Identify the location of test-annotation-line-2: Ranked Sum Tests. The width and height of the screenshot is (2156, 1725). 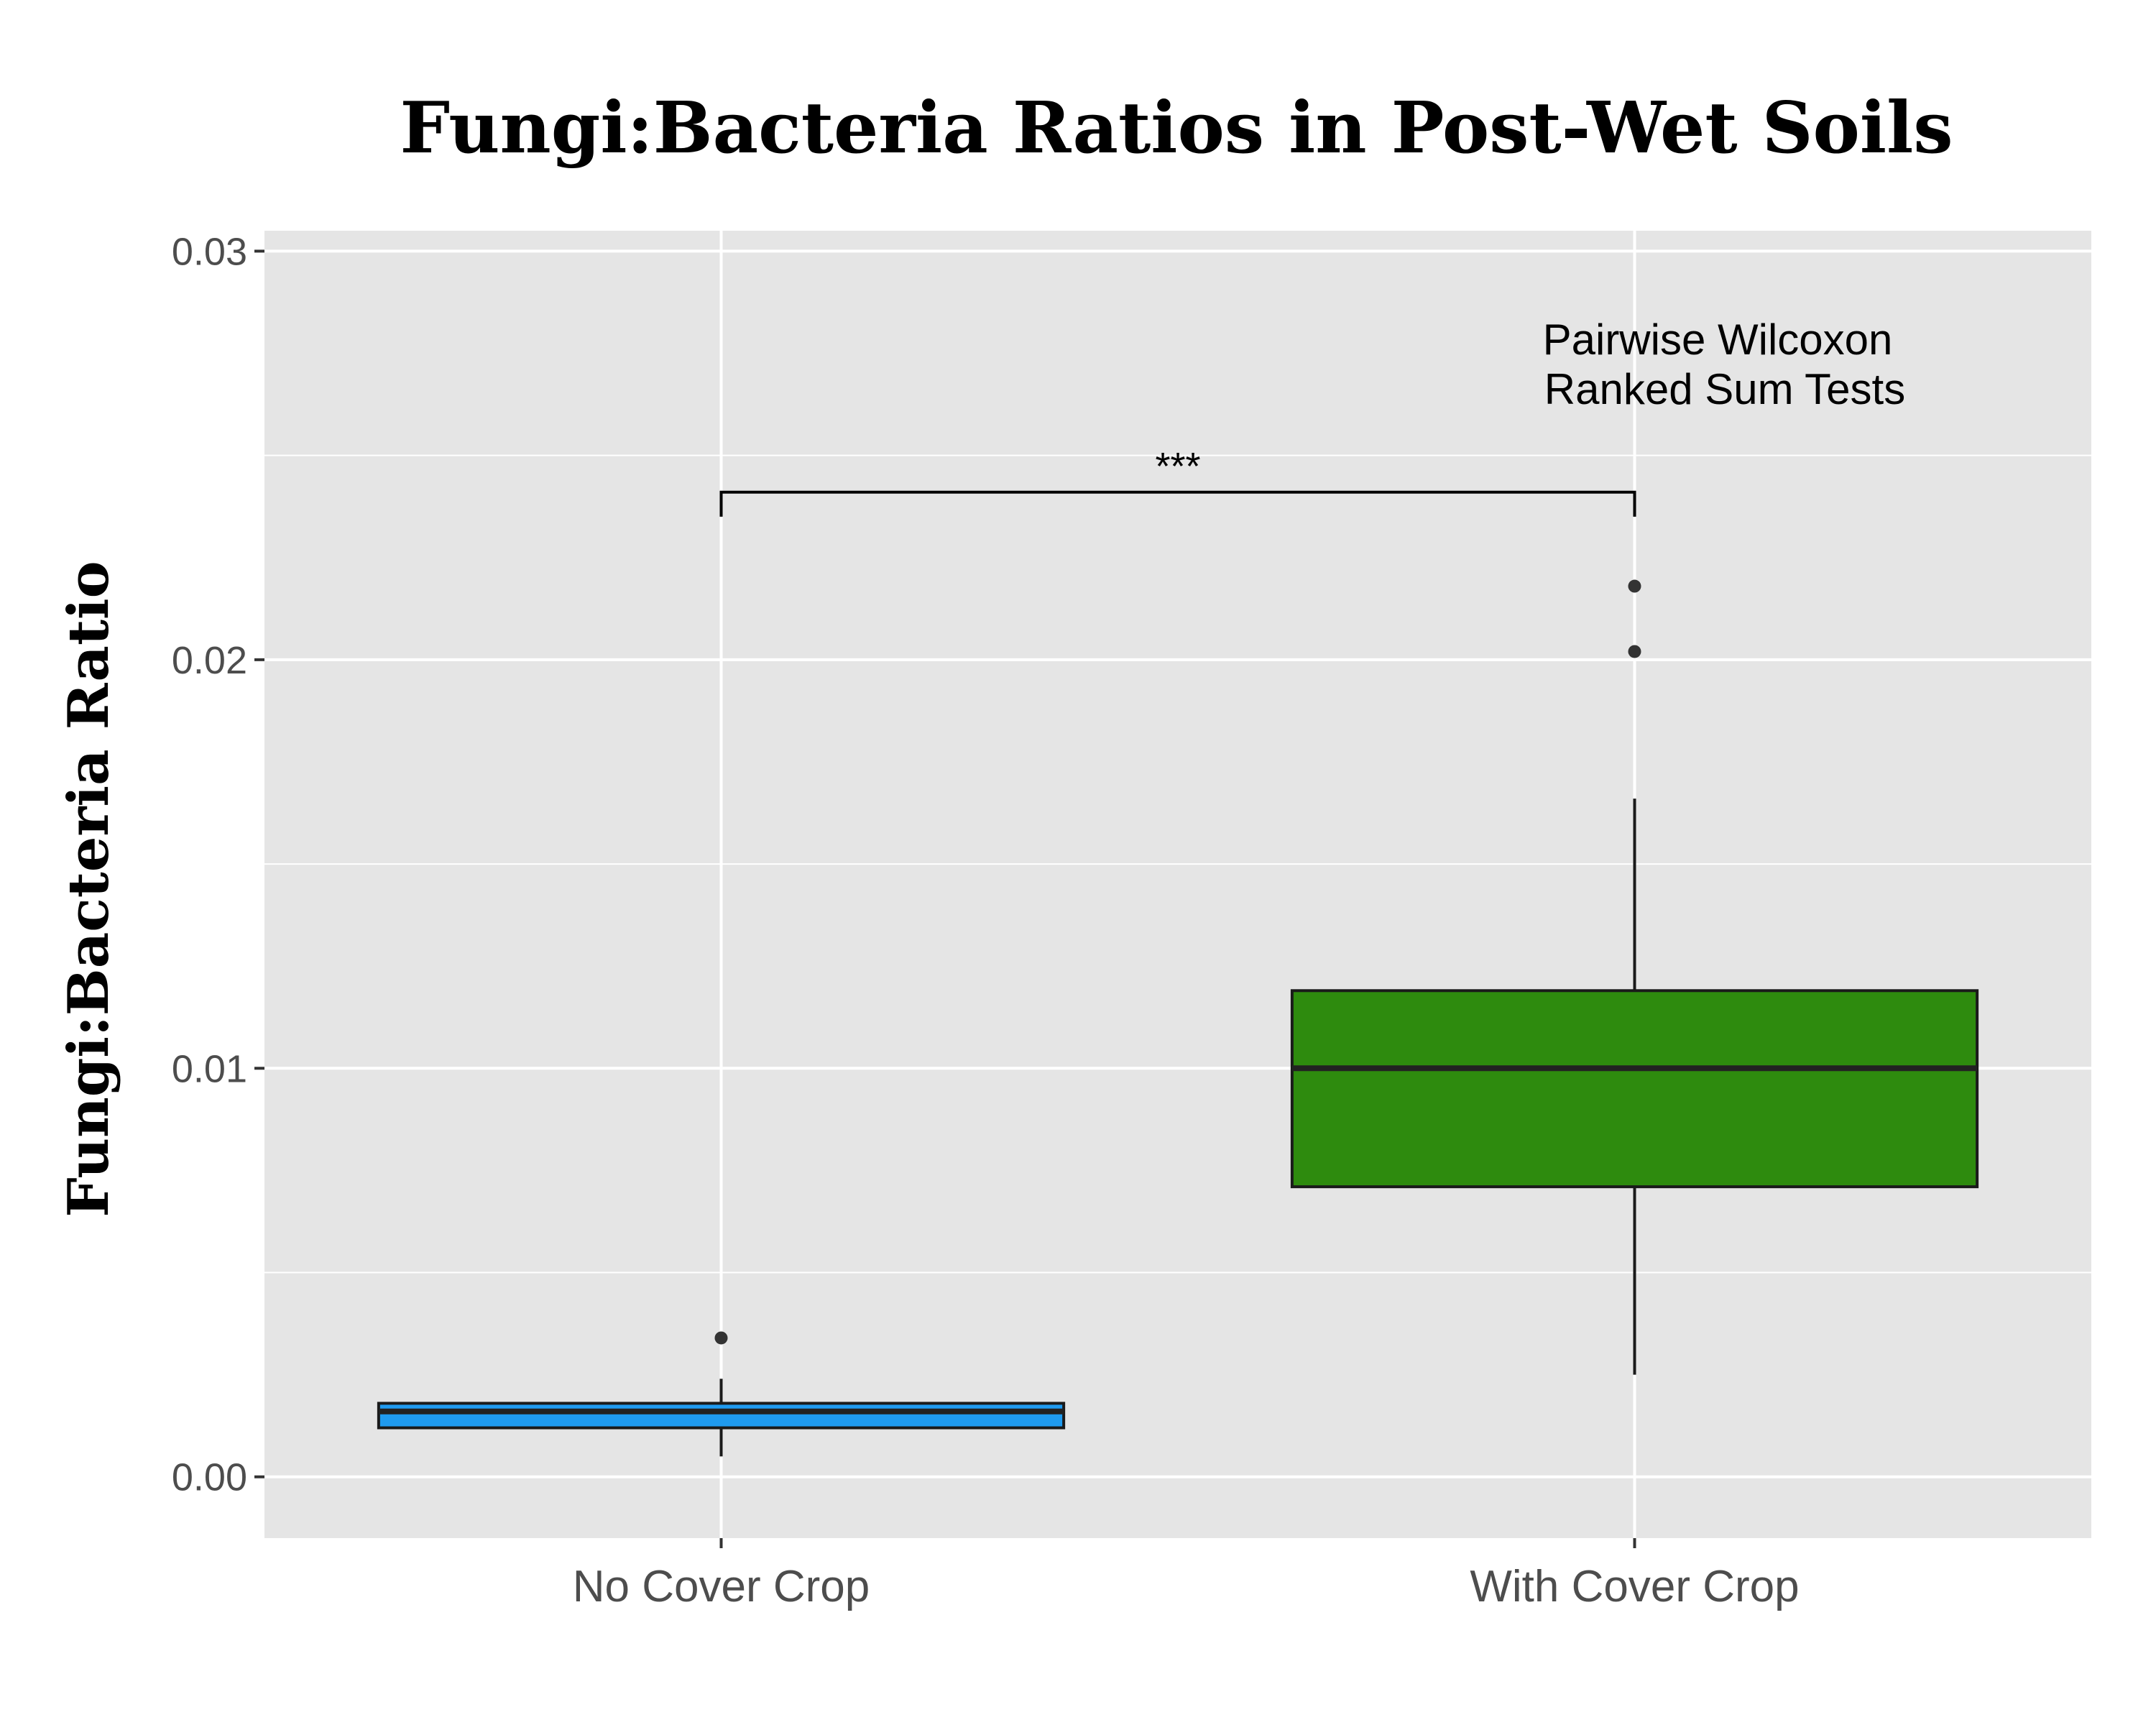
(1725, 389).